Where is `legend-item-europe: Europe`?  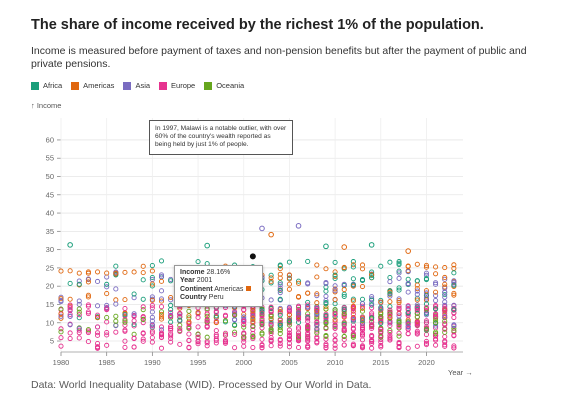 legend-item-europe: Europe is located at coordinates (177, 85).